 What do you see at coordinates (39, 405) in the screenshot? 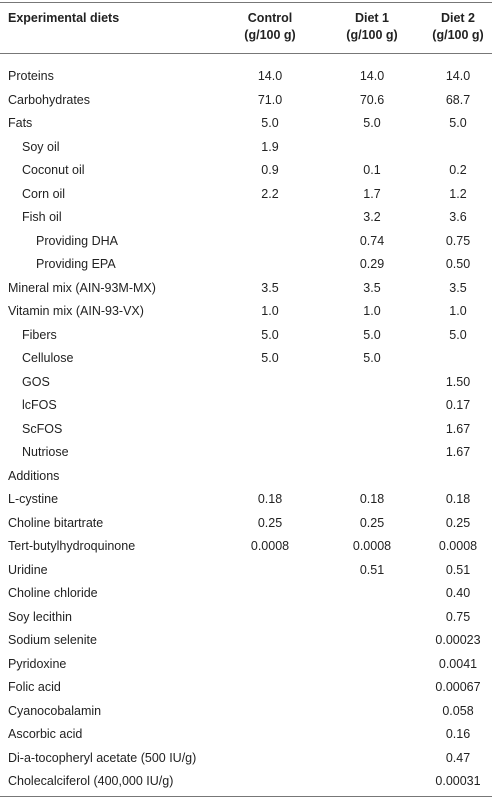
I see `row-label: lcFOS` at bounding box center [39, 405].